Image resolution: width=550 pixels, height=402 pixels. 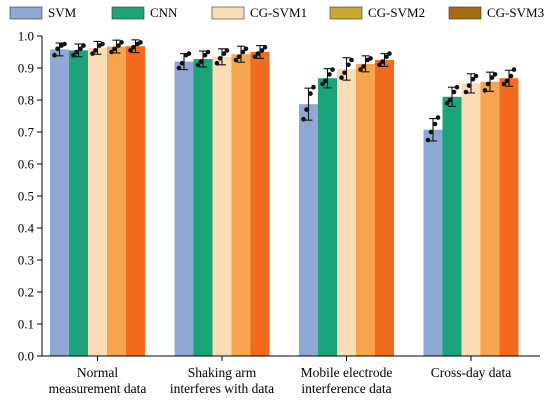 What do you see at coordinates (396, 12) in the screenshot?
I see `legend-label-cg-svm2: CG-SVM2` at bounding box center [396, 12].